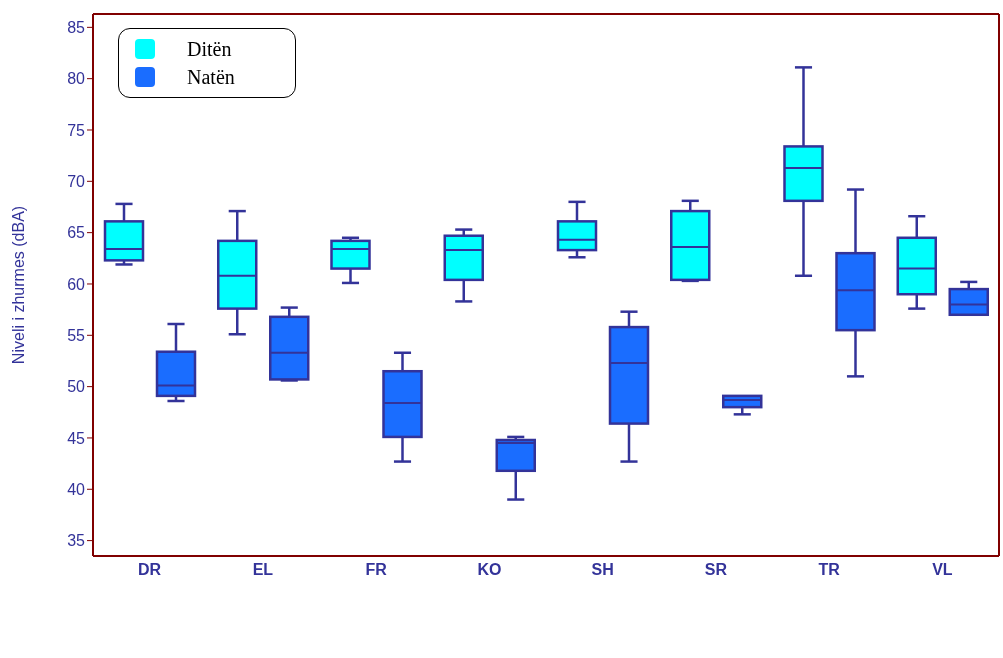 This screenshot has width=1003, height=658. I want to click on x-tick-label: FR, so click(376, 570).